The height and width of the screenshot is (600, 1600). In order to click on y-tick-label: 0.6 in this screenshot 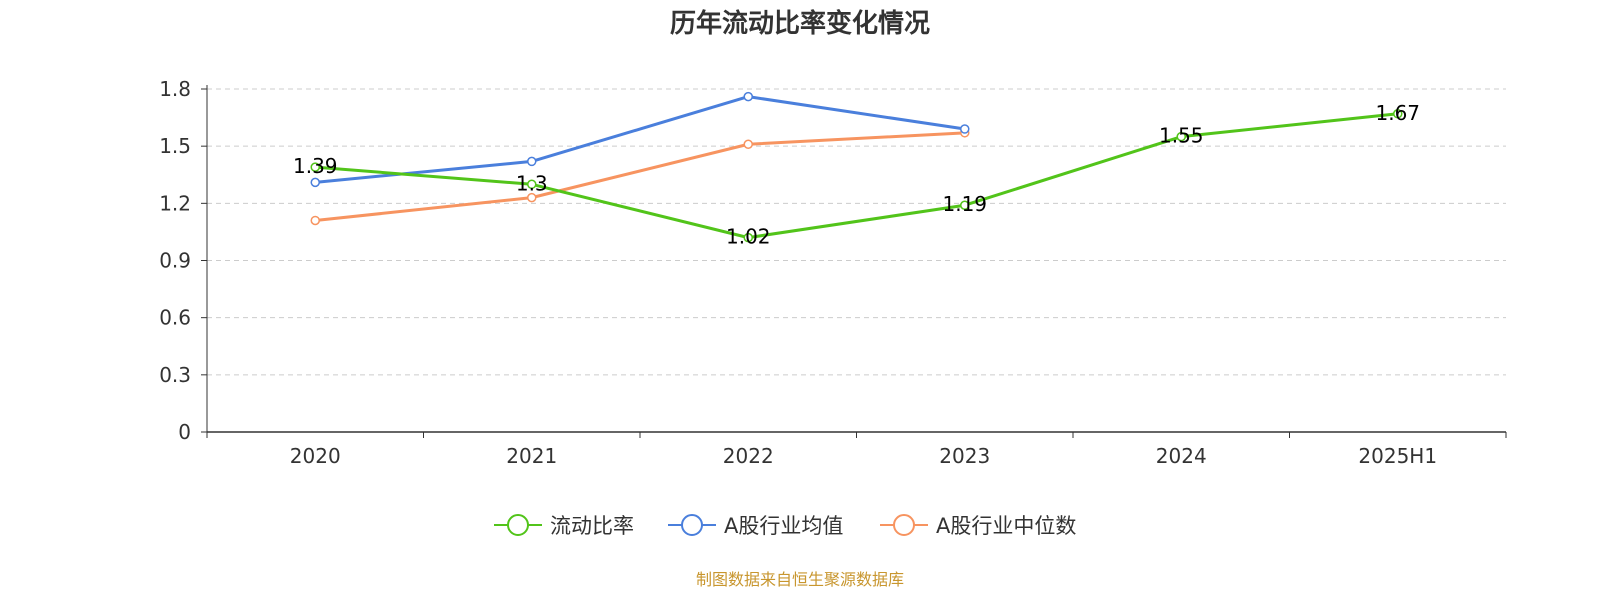, I will do `click(175, 318)`.